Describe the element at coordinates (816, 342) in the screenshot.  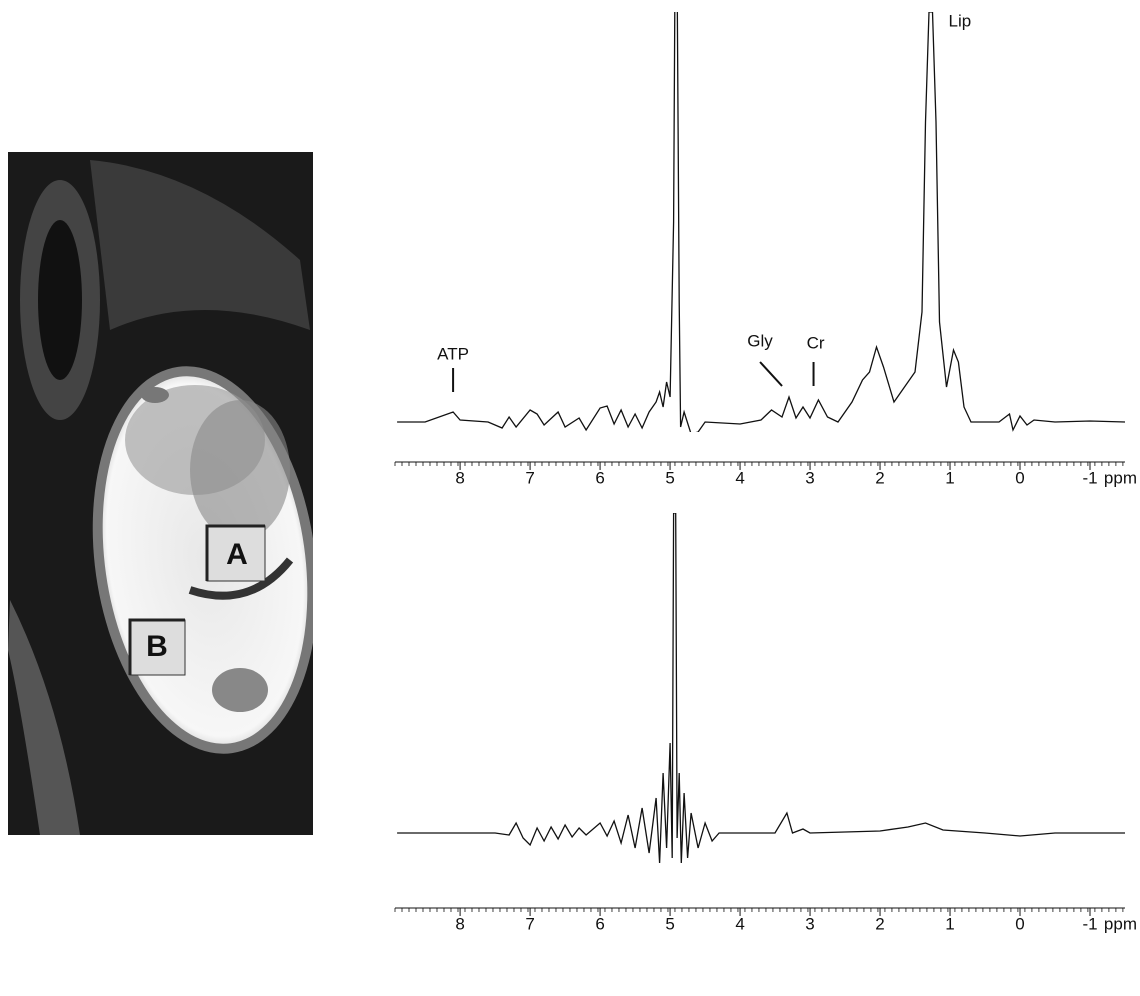
I see `annotation: Cr` at that location.